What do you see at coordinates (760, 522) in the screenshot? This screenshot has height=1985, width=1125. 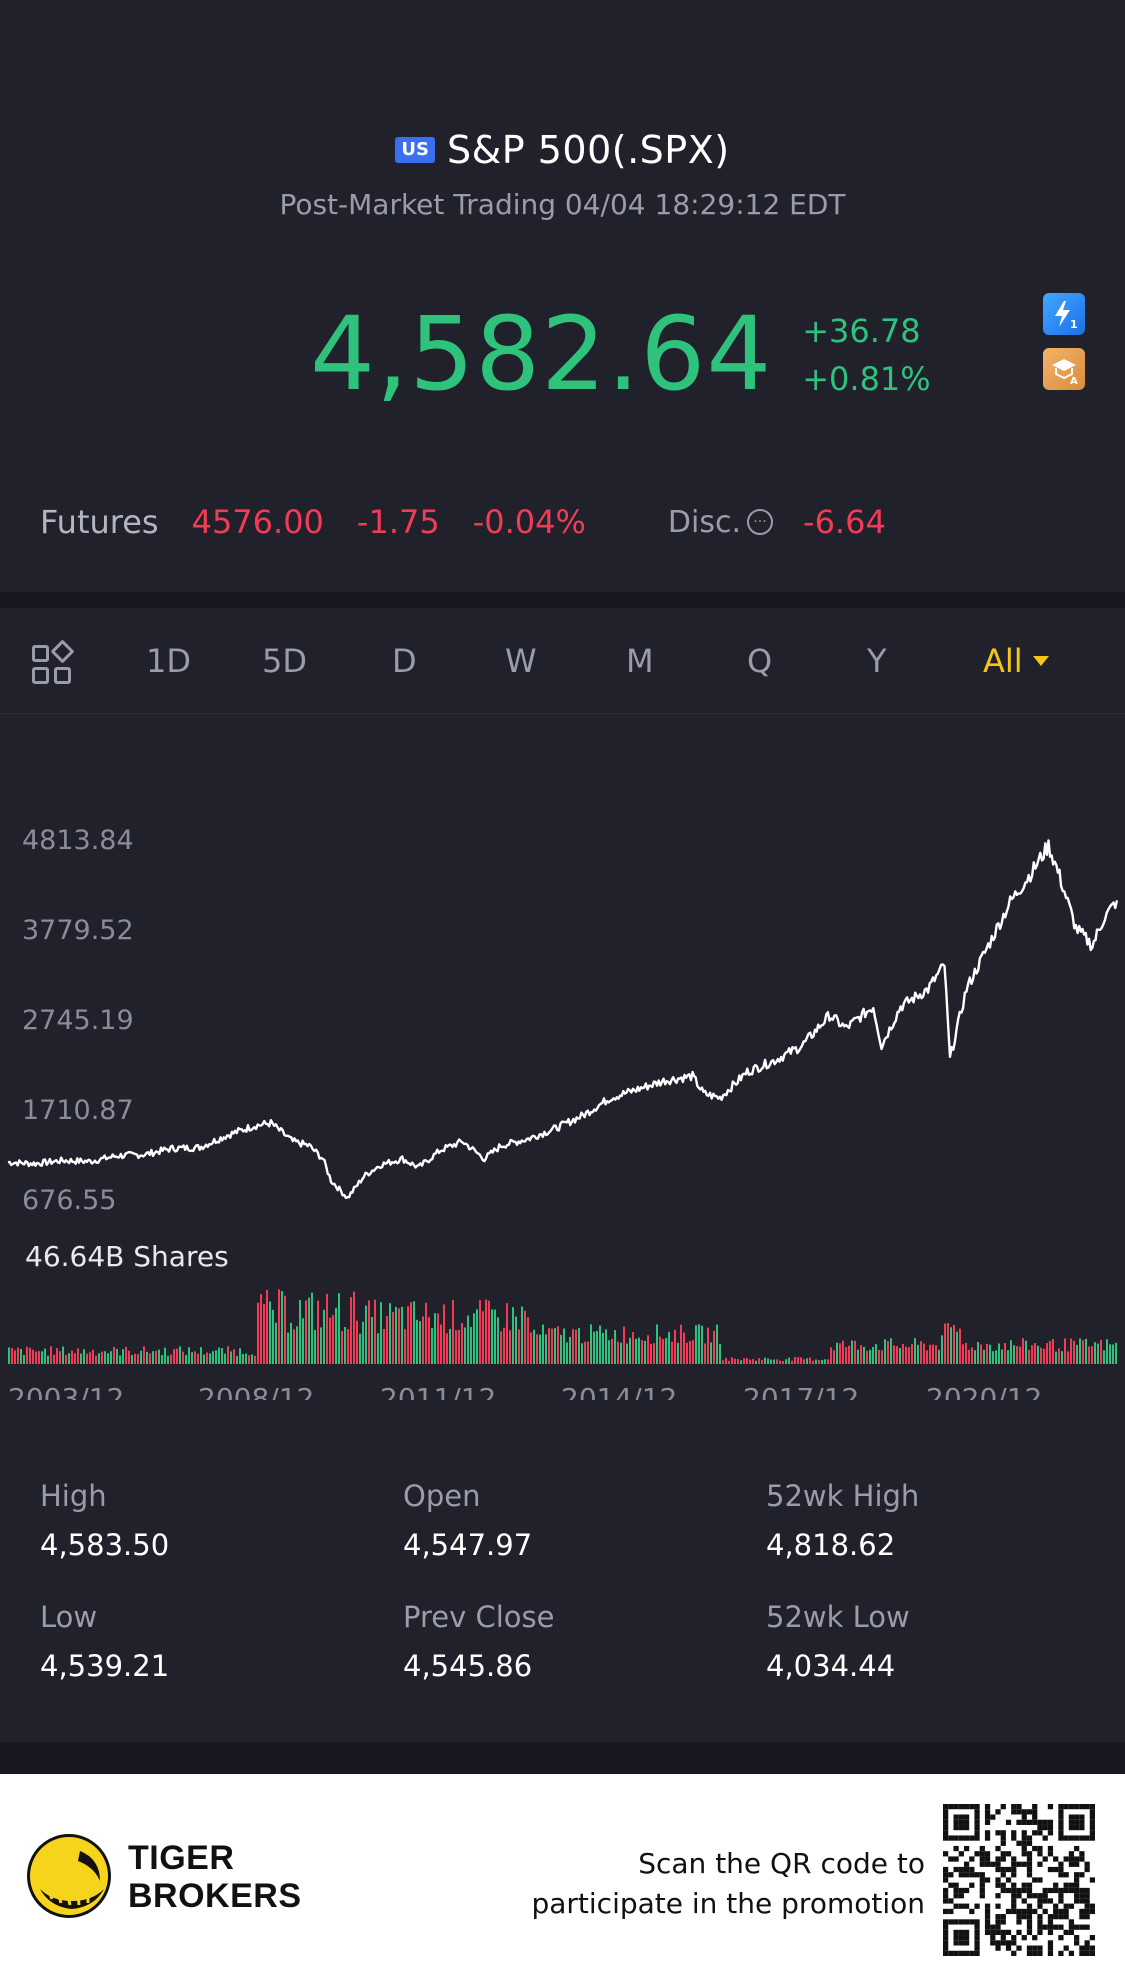 I see `more-info-icon: ···` at bounding box center [760, 522].